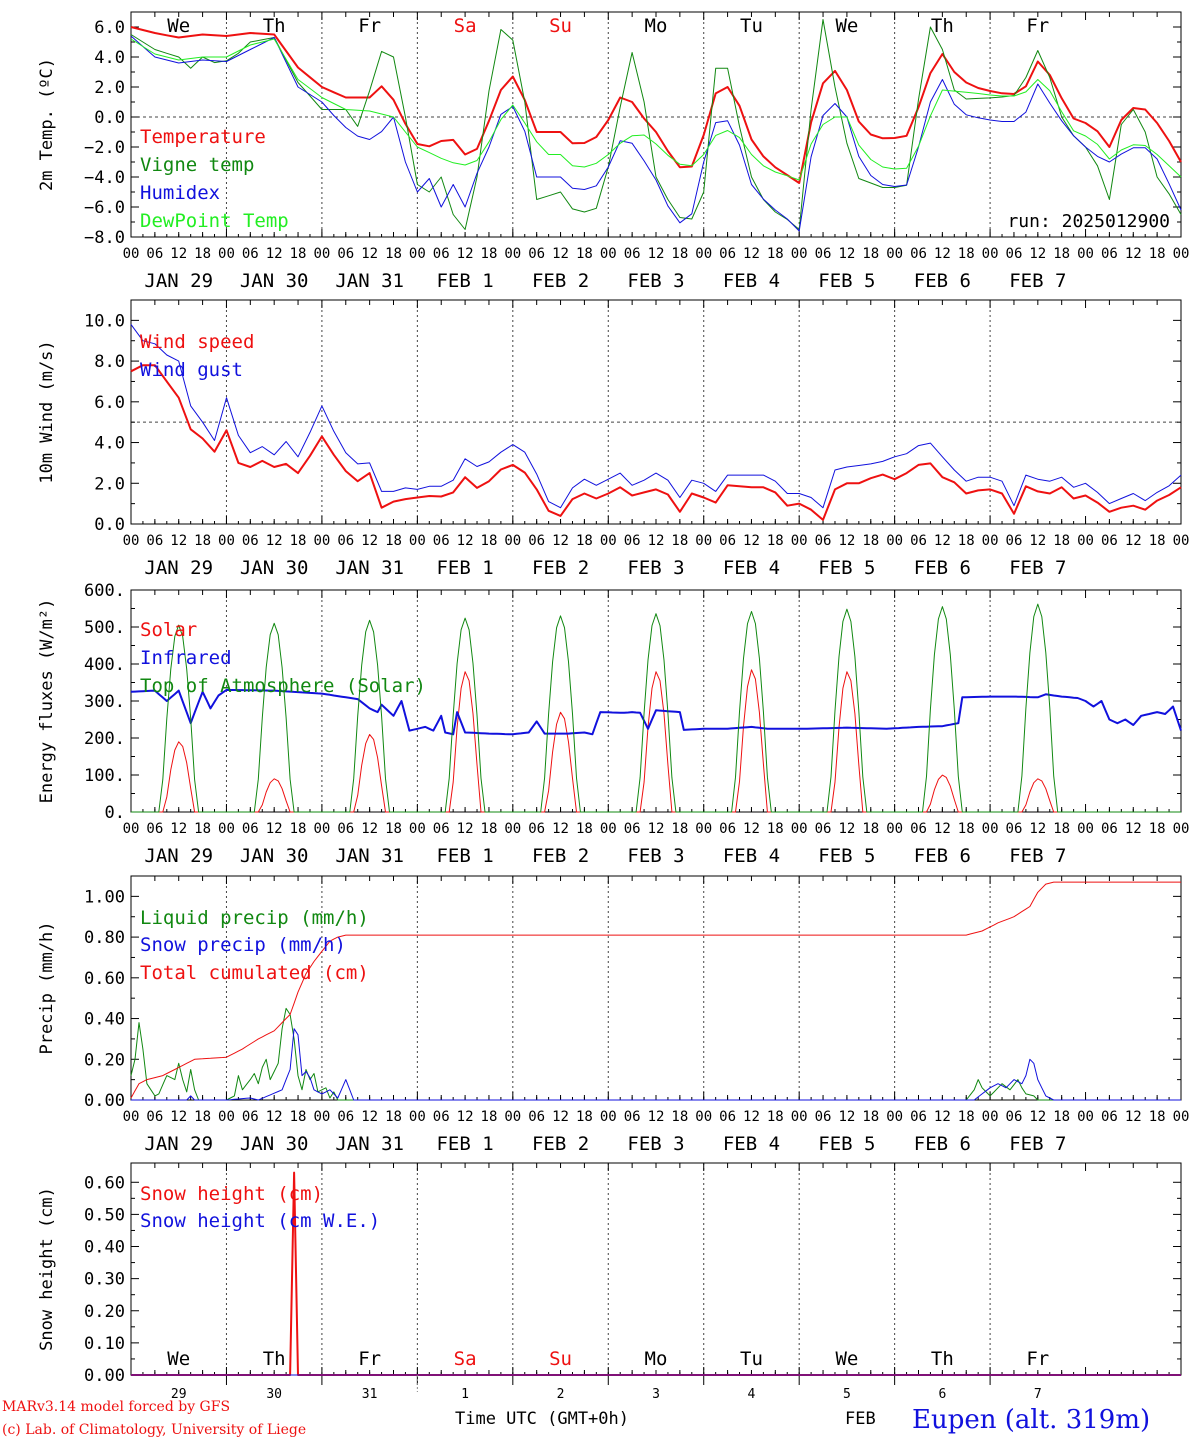 The width and height of the screenshot is (1194, 1440). I want to click on day-number-label: 31, so click(370, 1394).